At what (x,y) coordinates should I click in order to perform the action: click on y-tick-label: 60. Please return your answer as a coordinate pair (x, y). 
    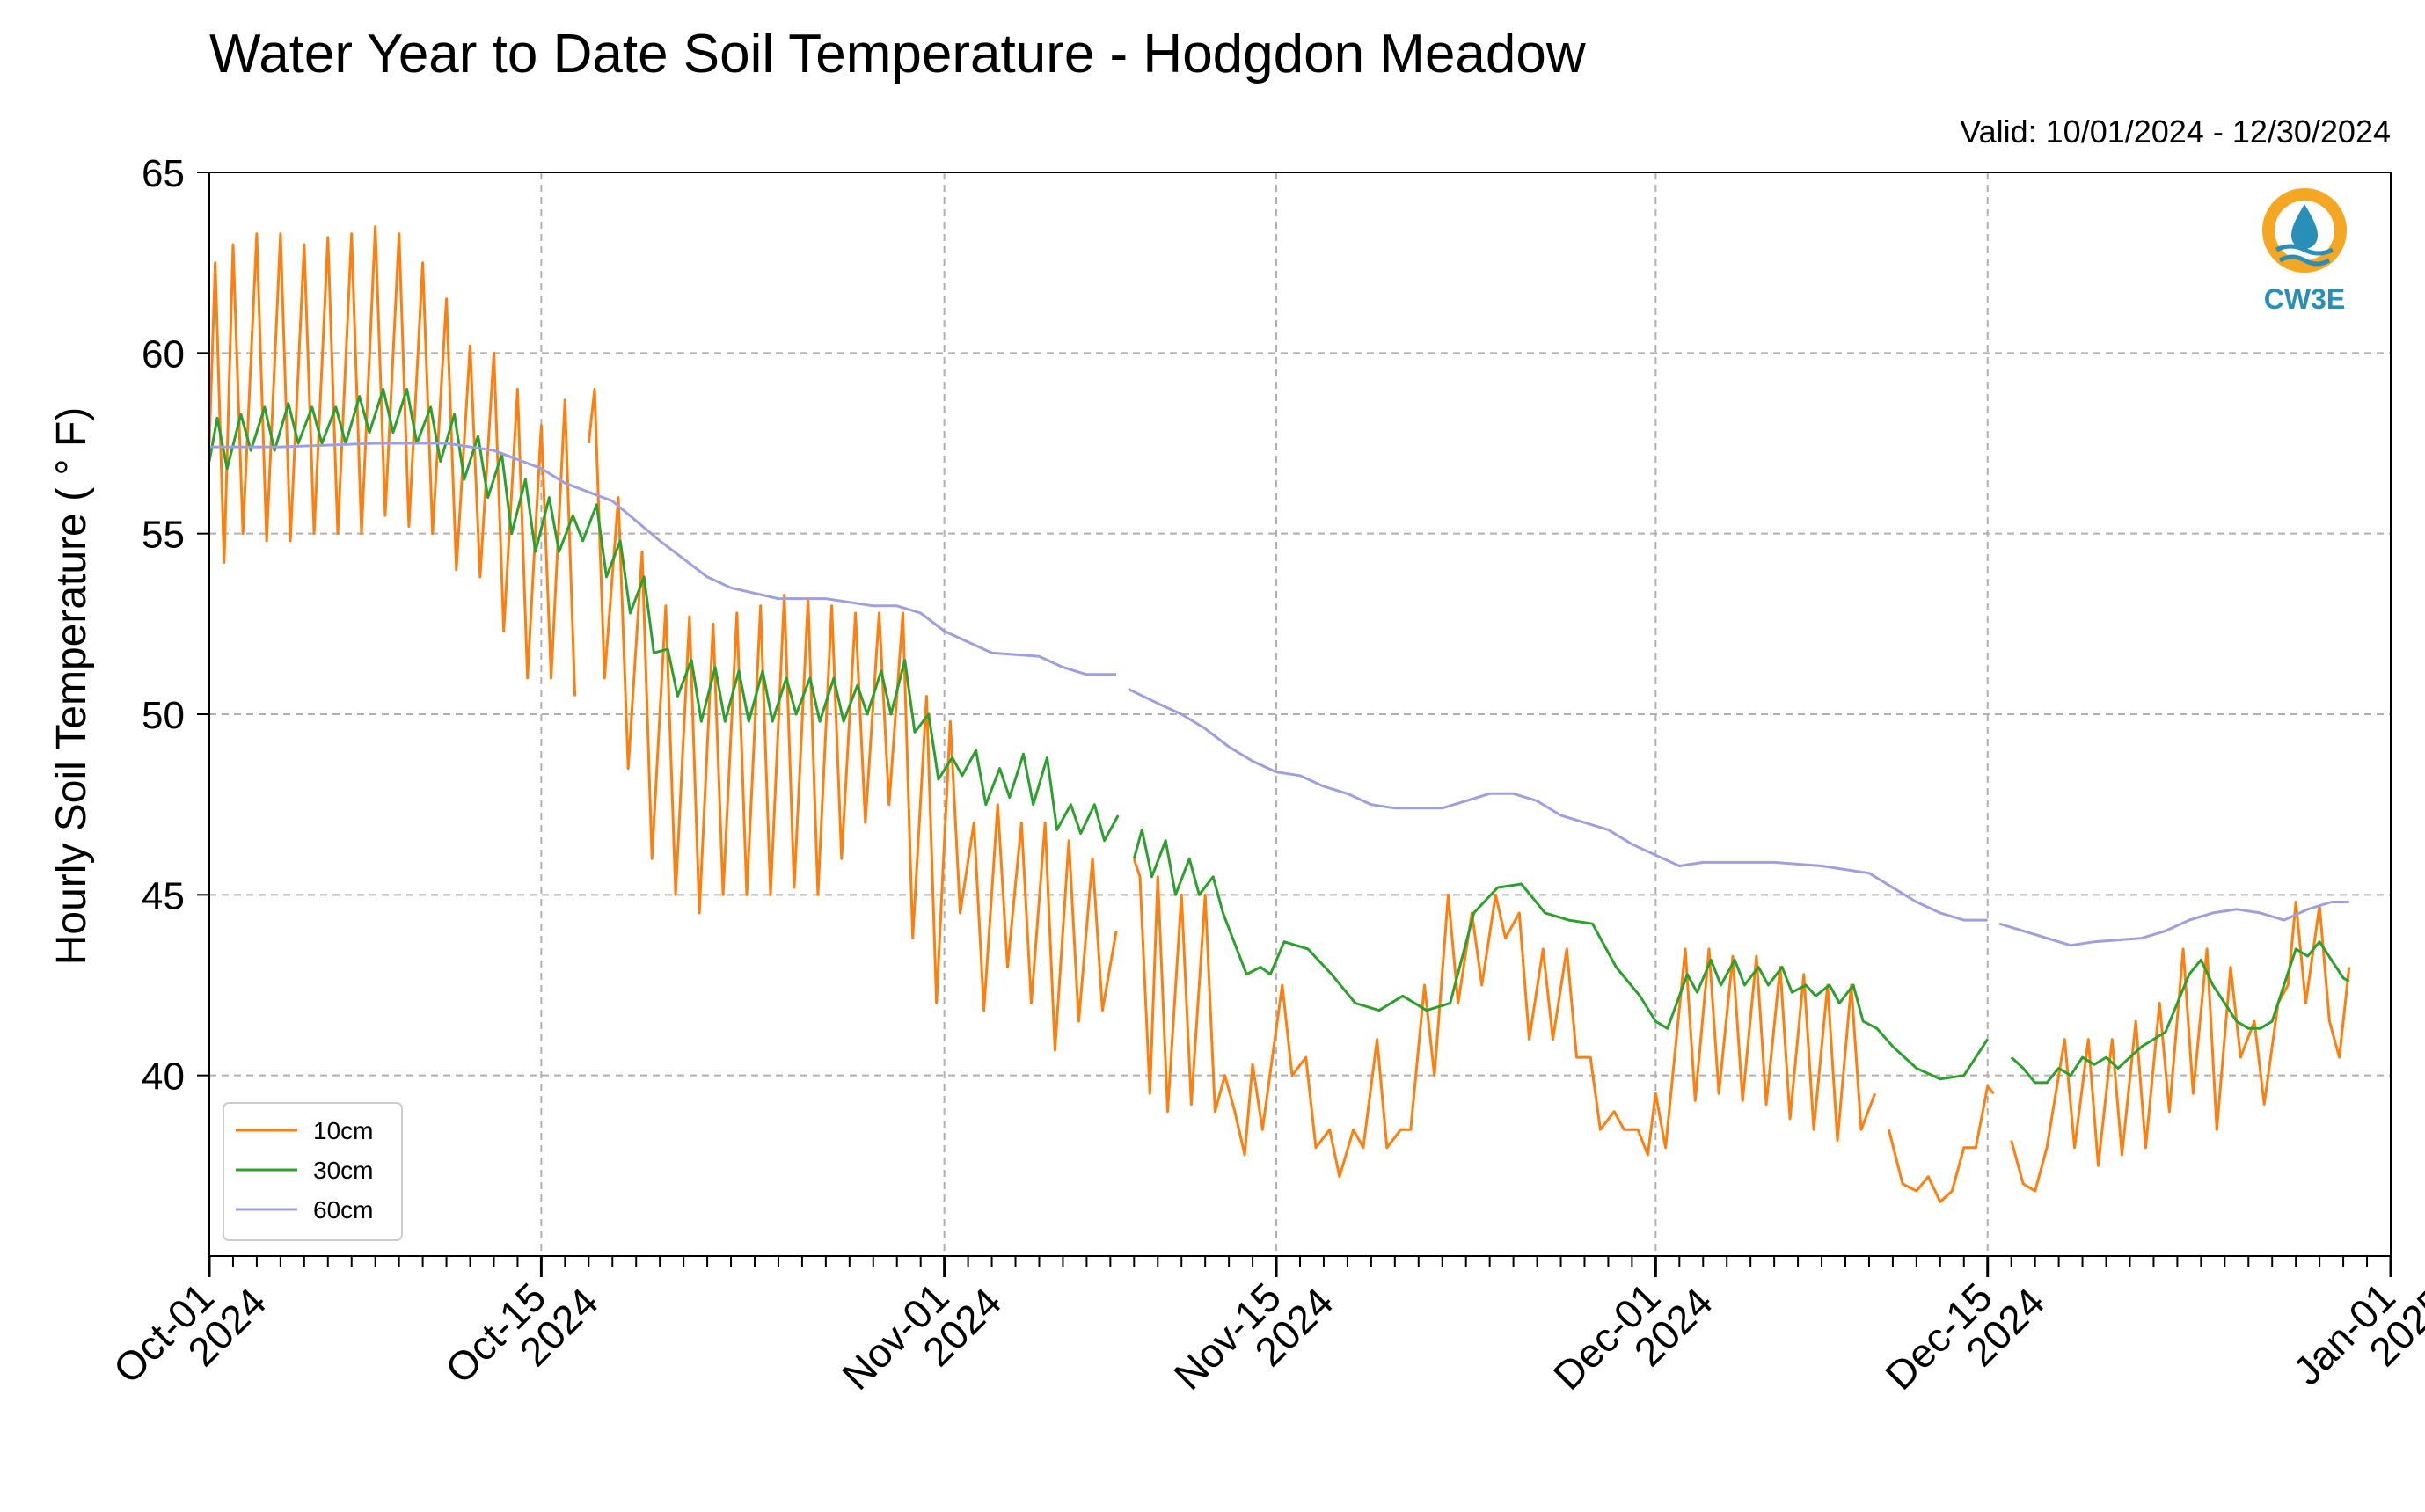
    Looking at the image, I should click on (163, 354).